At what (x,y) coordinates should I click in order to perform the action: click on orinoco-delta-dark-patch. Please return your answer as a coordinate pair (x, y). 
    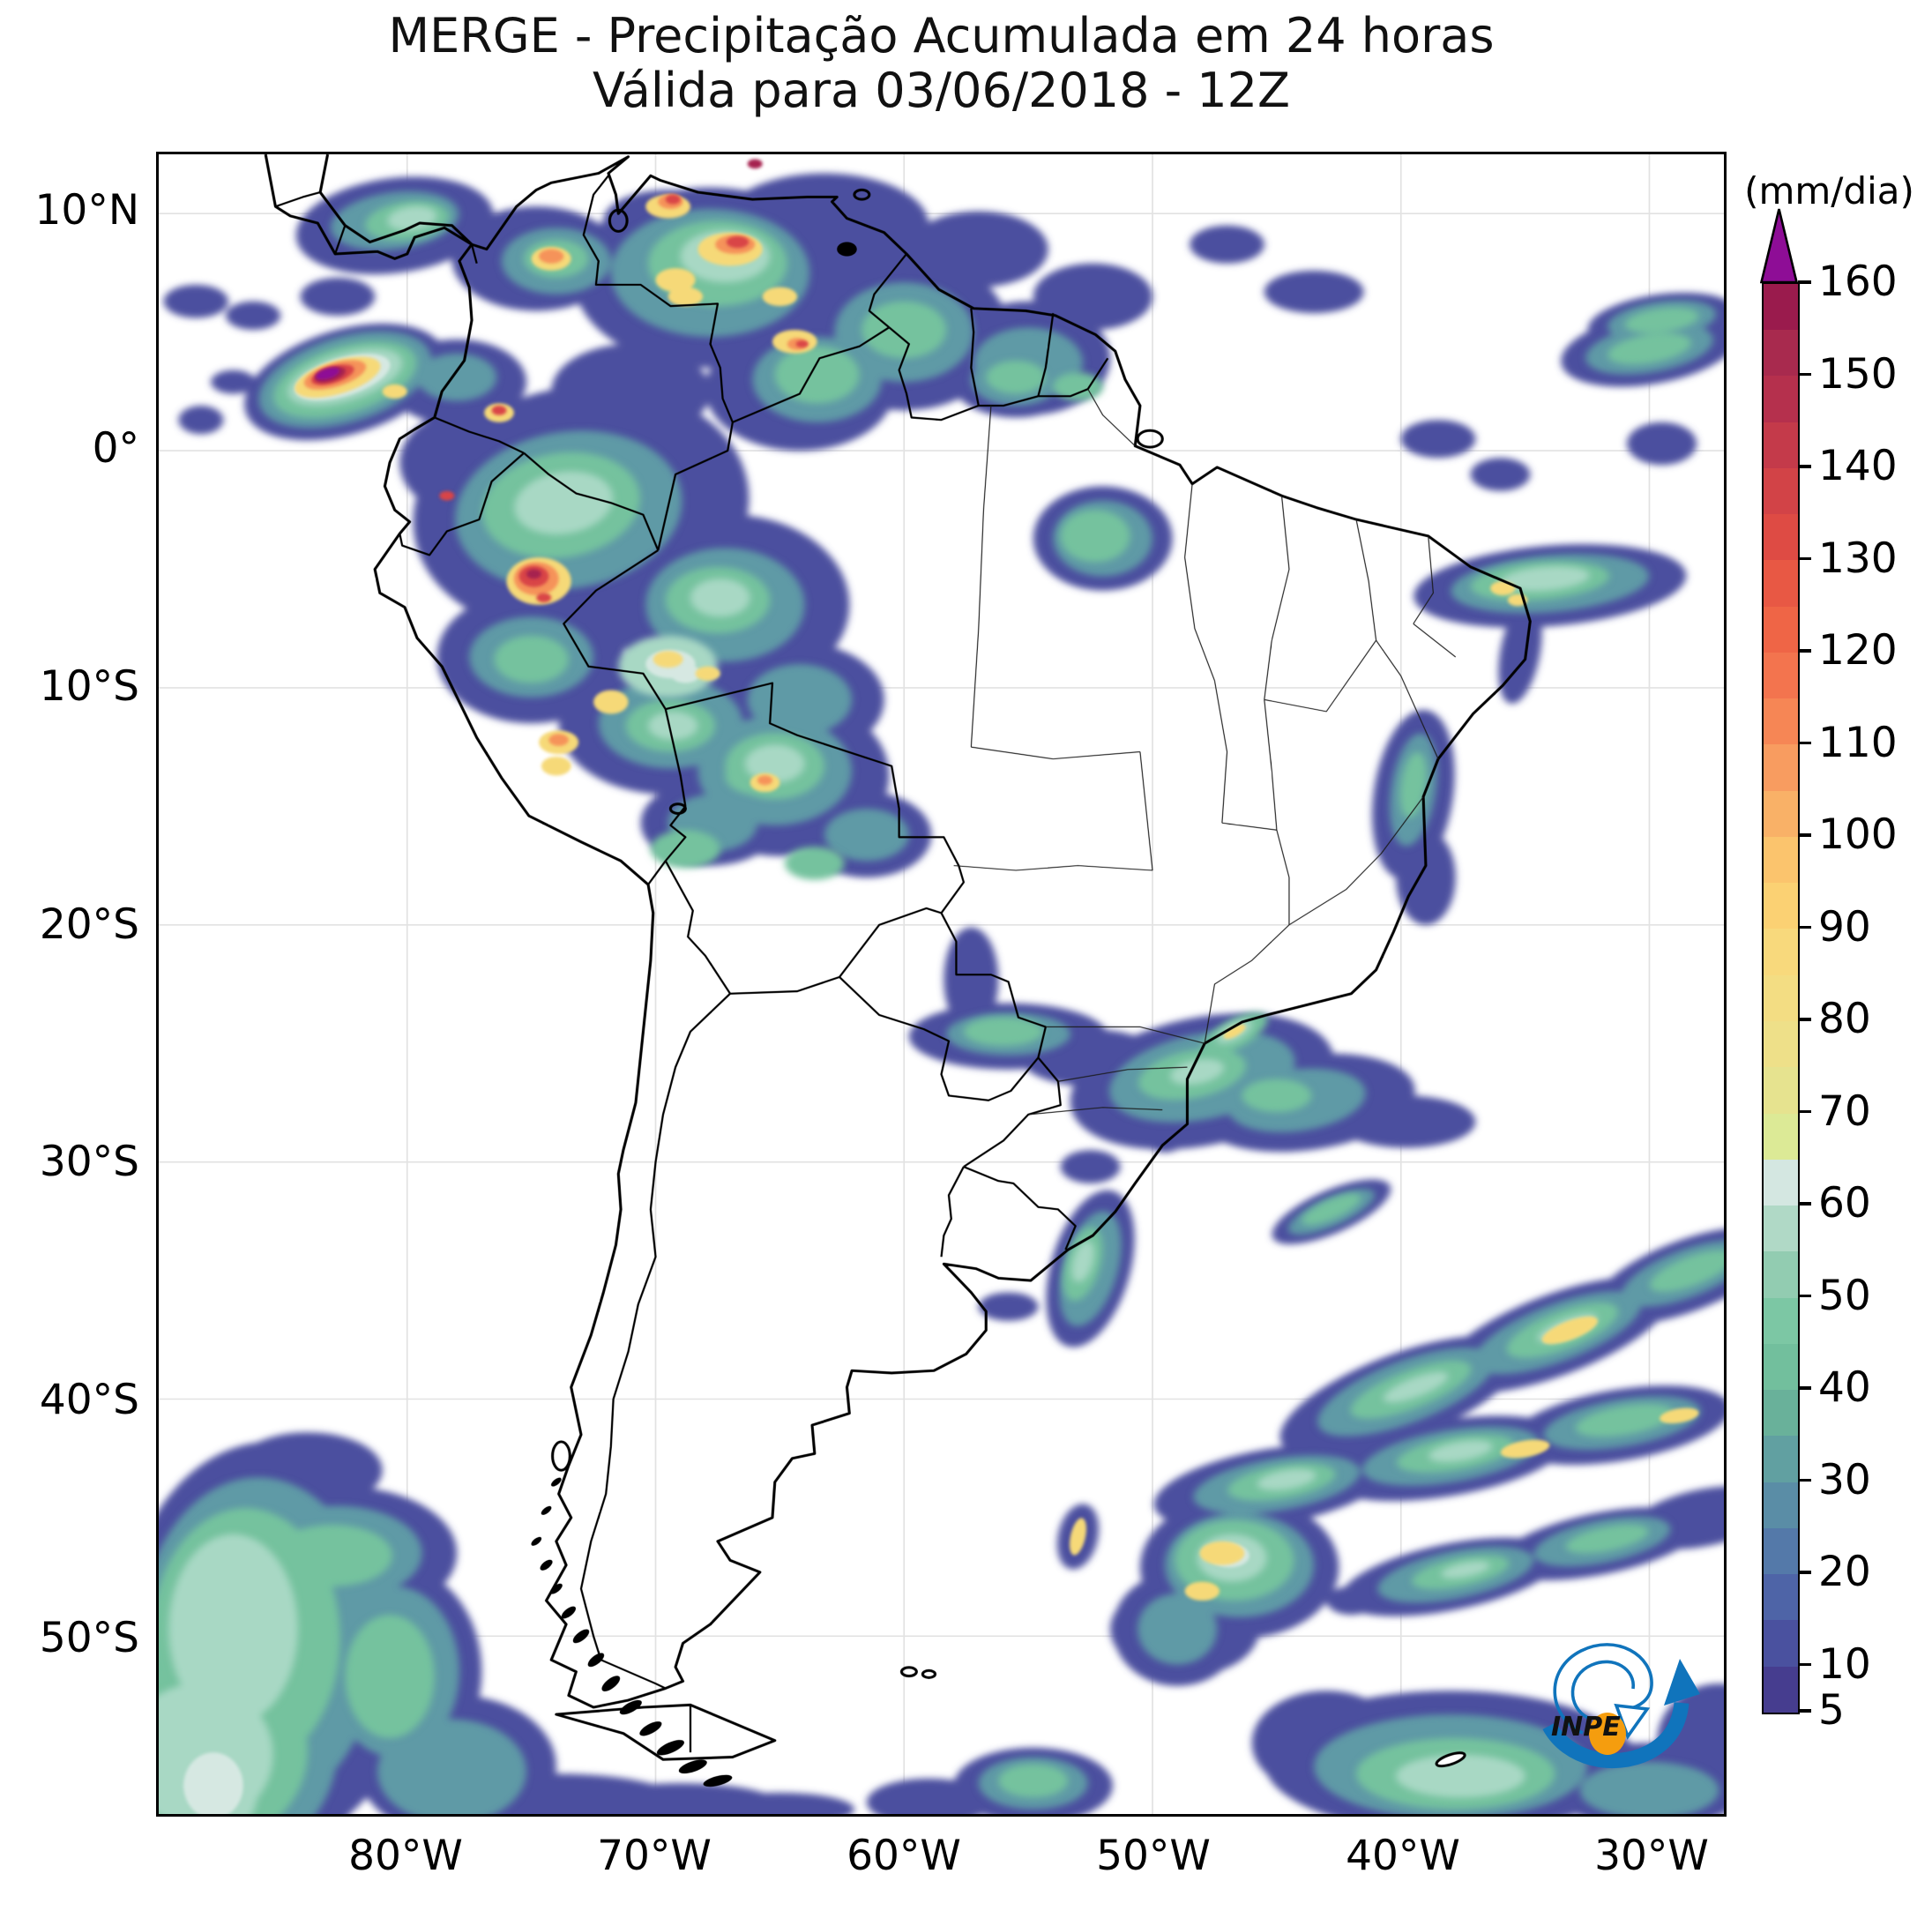
    Looking at the image, I should click on (847, 250).